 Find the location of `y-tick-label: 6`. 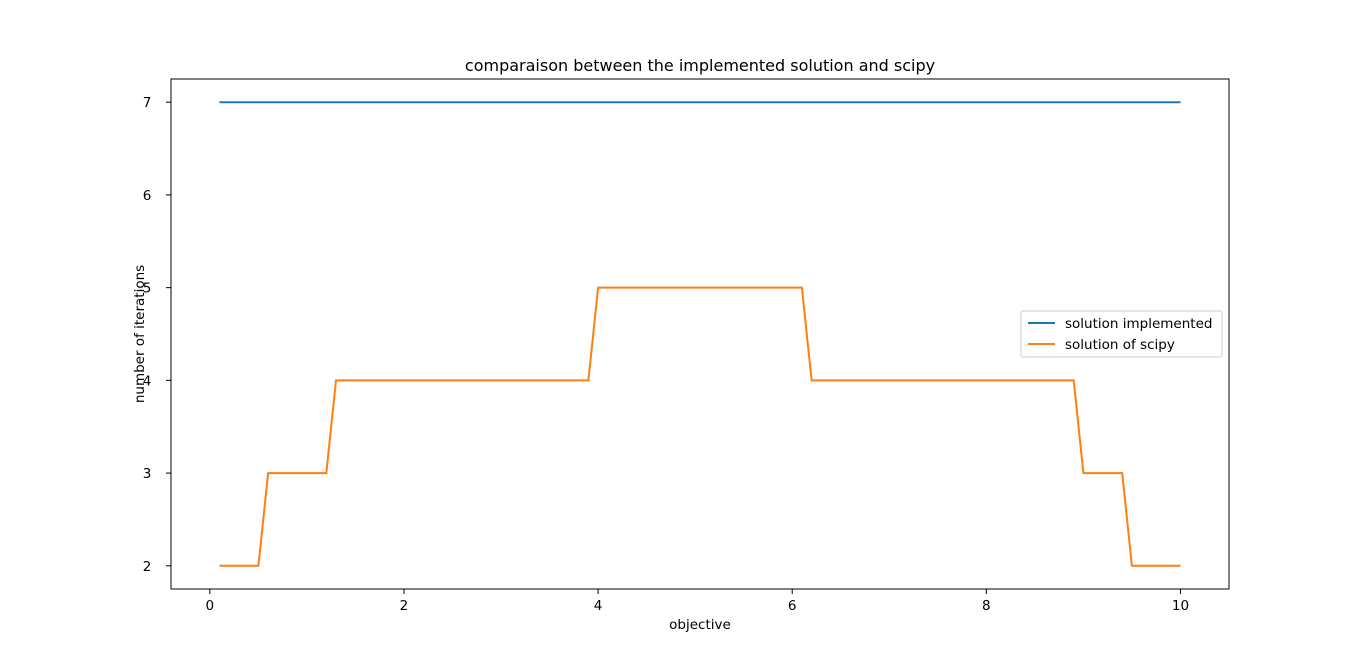

y-tick-label: 6 is located at coordinates (147, 196).